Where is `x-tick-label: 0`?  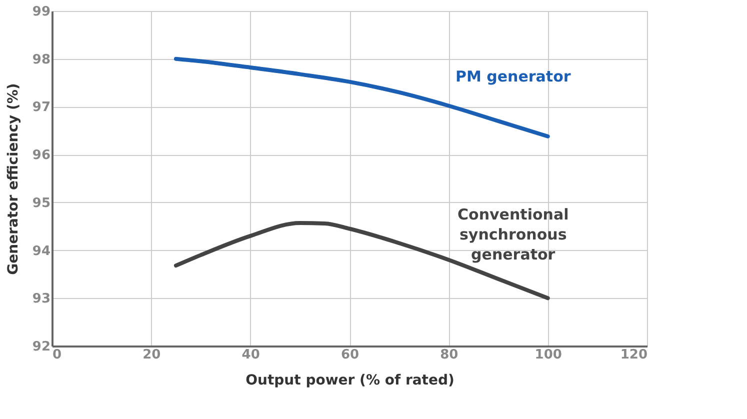
x-tick-label: 0 is located at coordinates (57, 355).